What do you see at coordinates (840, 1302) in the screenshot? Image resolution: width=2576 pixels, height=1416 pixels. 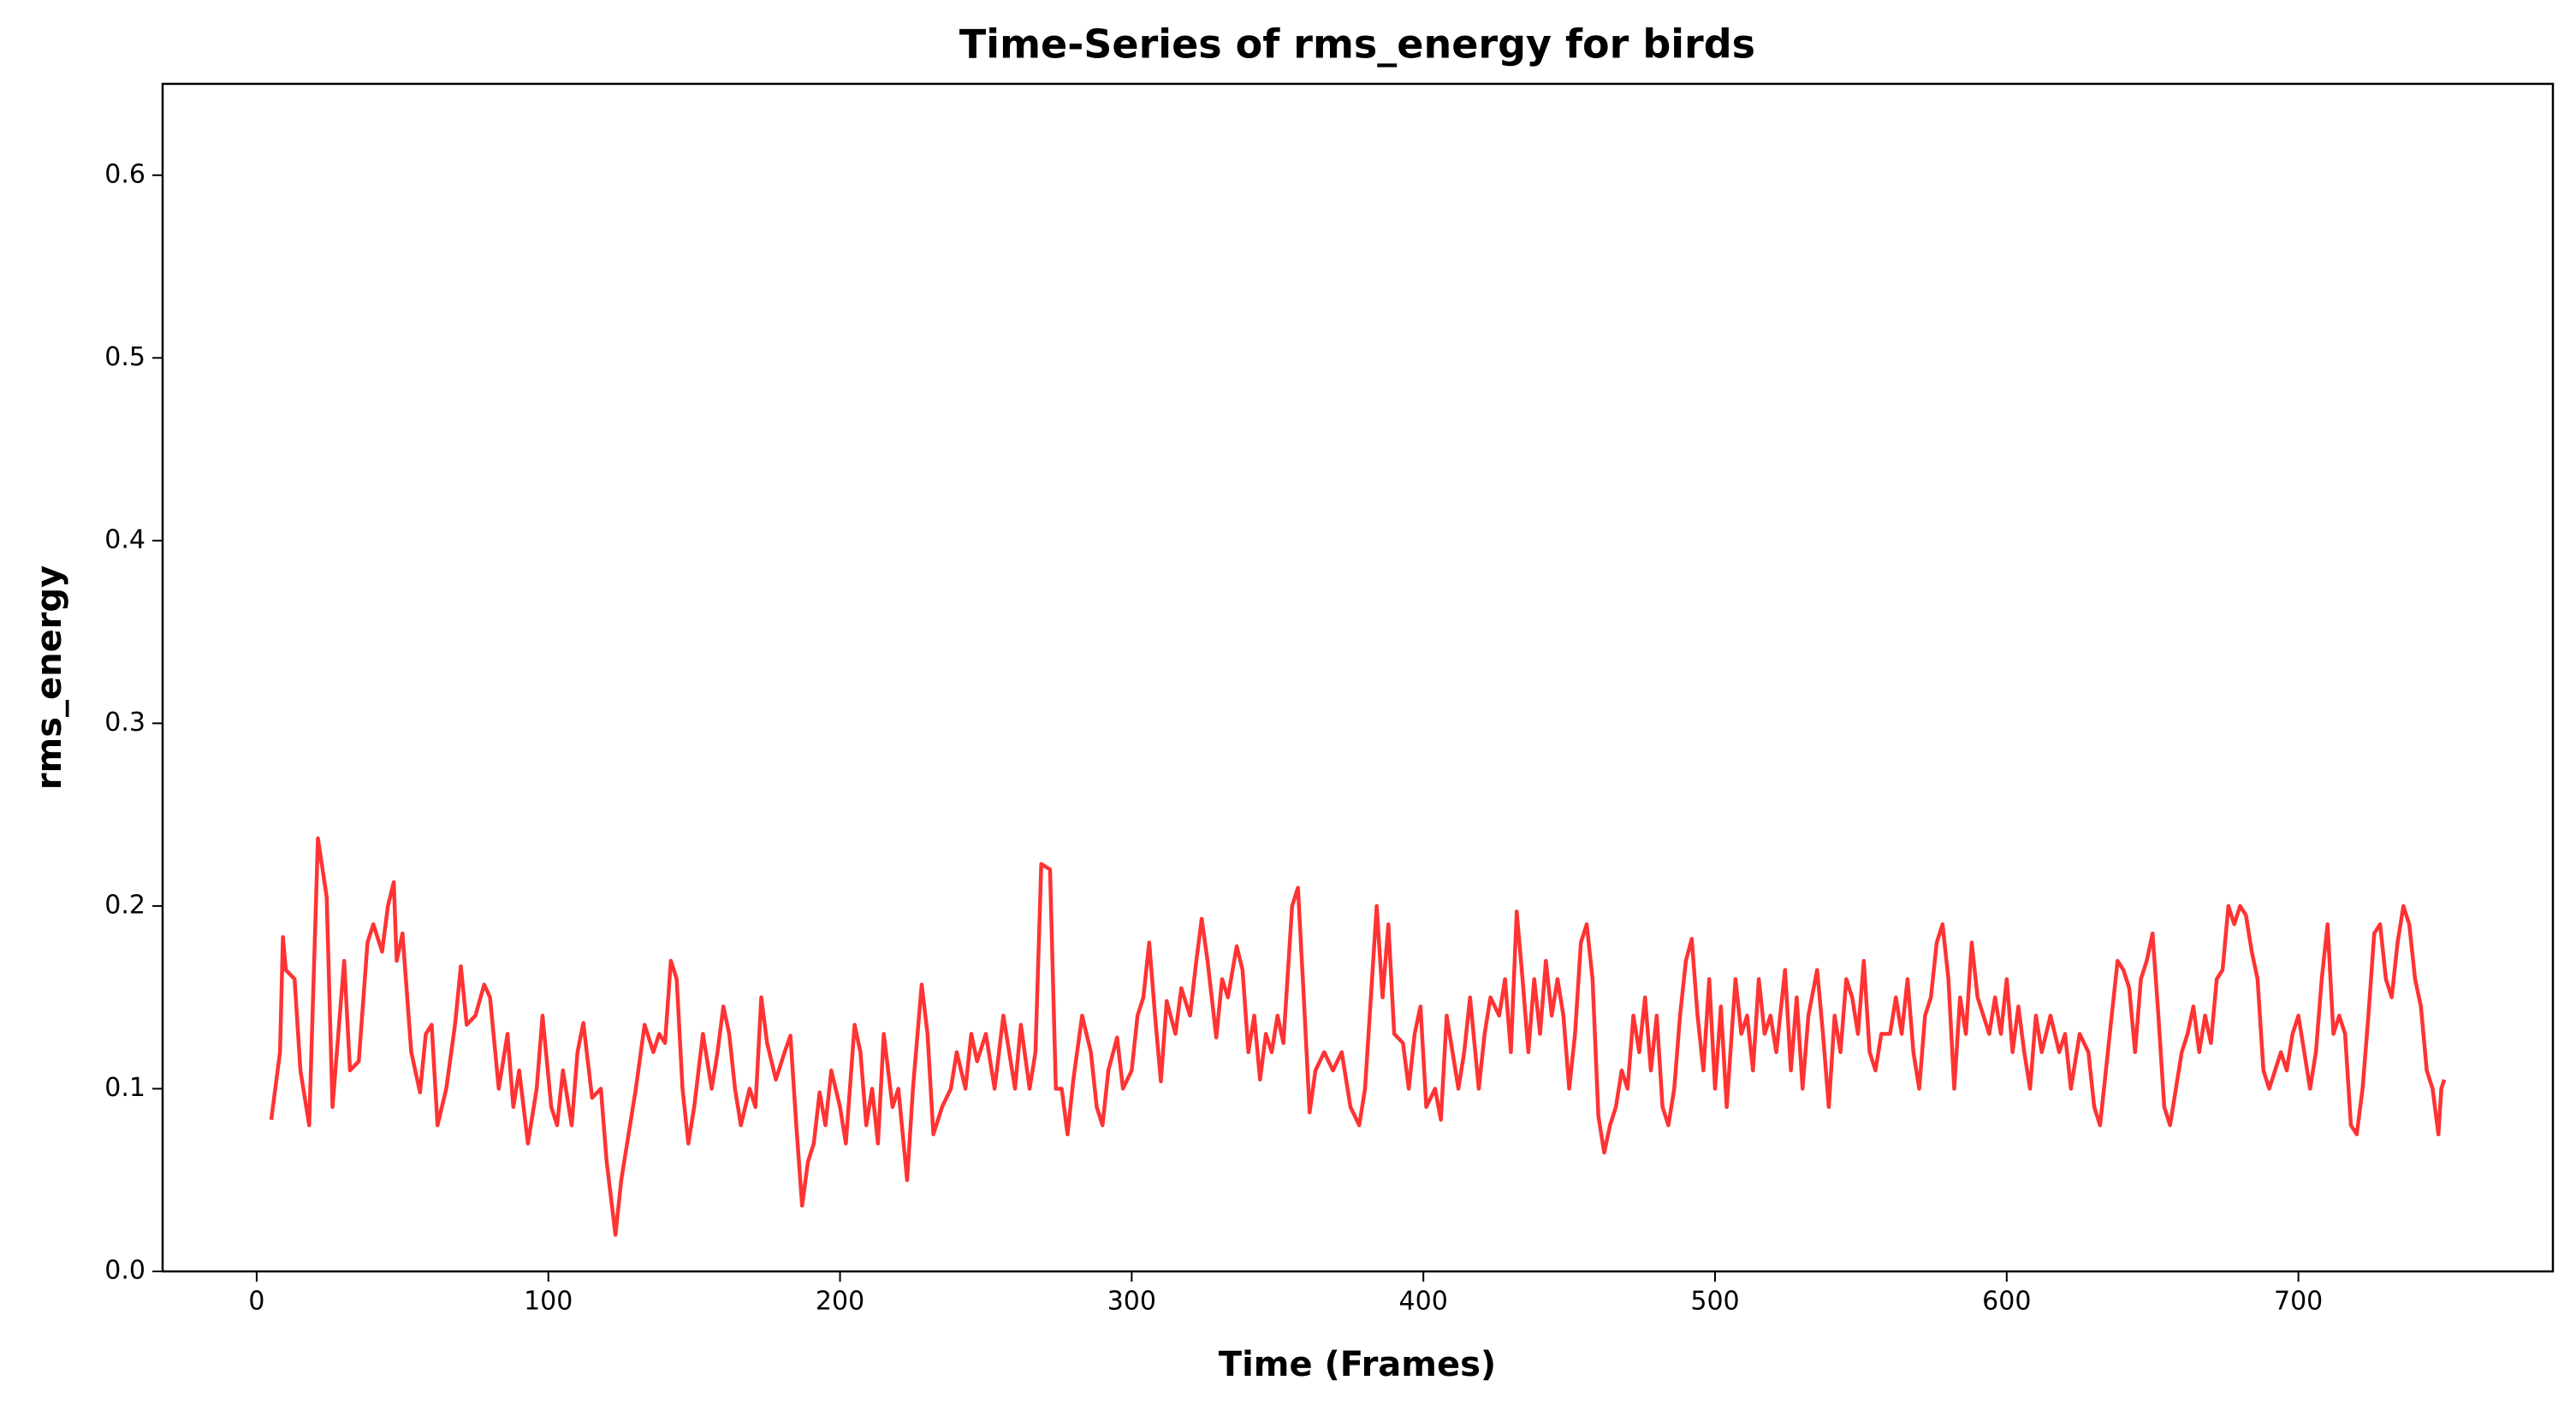 I see `x-tick-label: 200` at bounding box center [840, 1302].